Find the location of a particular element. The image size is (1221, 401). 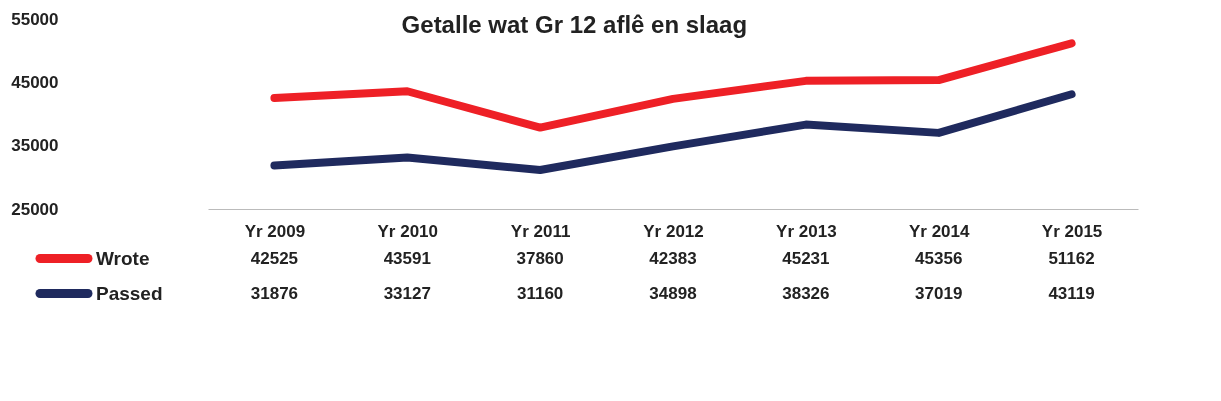

data-label: 37019 is located at coordinates (939, 293).